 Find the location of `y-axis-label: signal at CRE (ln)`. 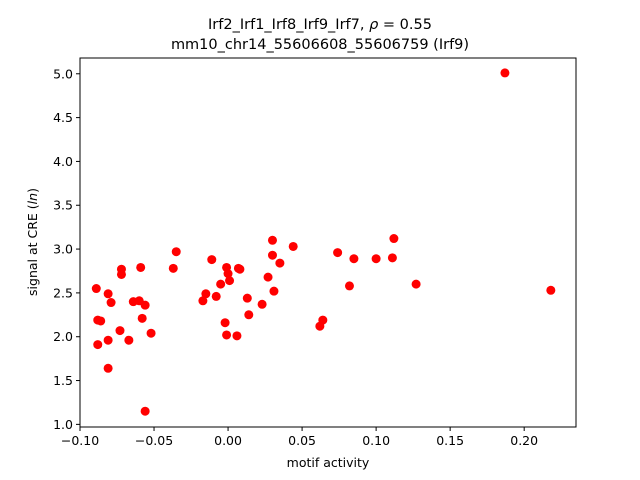

y-axis-label: signal at CRE (ln) is located at coordinates (32, 242).